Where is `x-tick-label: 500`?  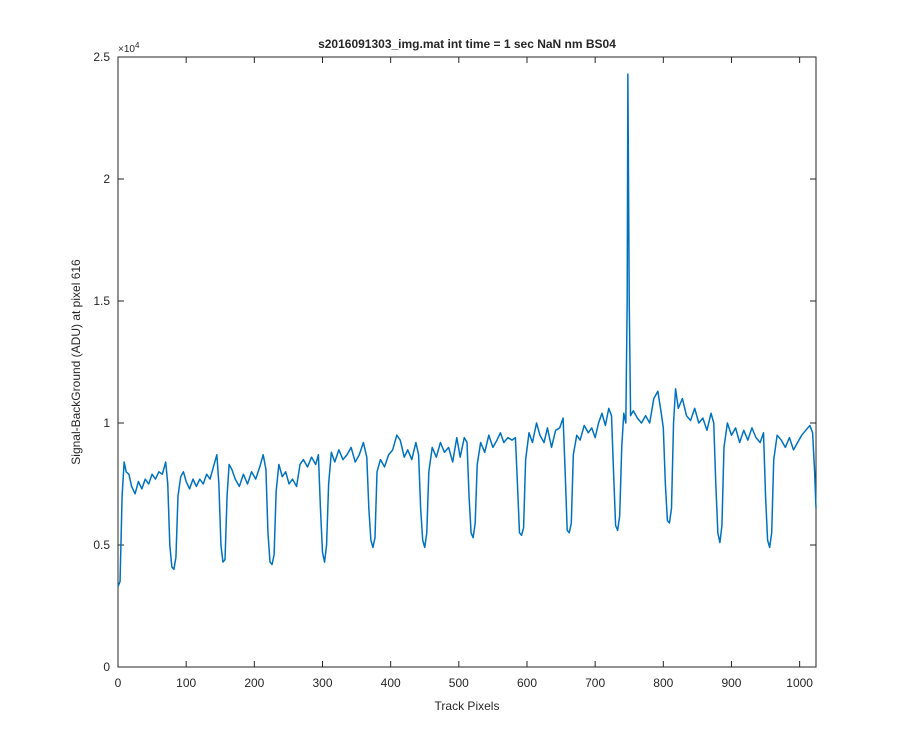 x-tick-label: 500 is located at coordinates (459, 683).